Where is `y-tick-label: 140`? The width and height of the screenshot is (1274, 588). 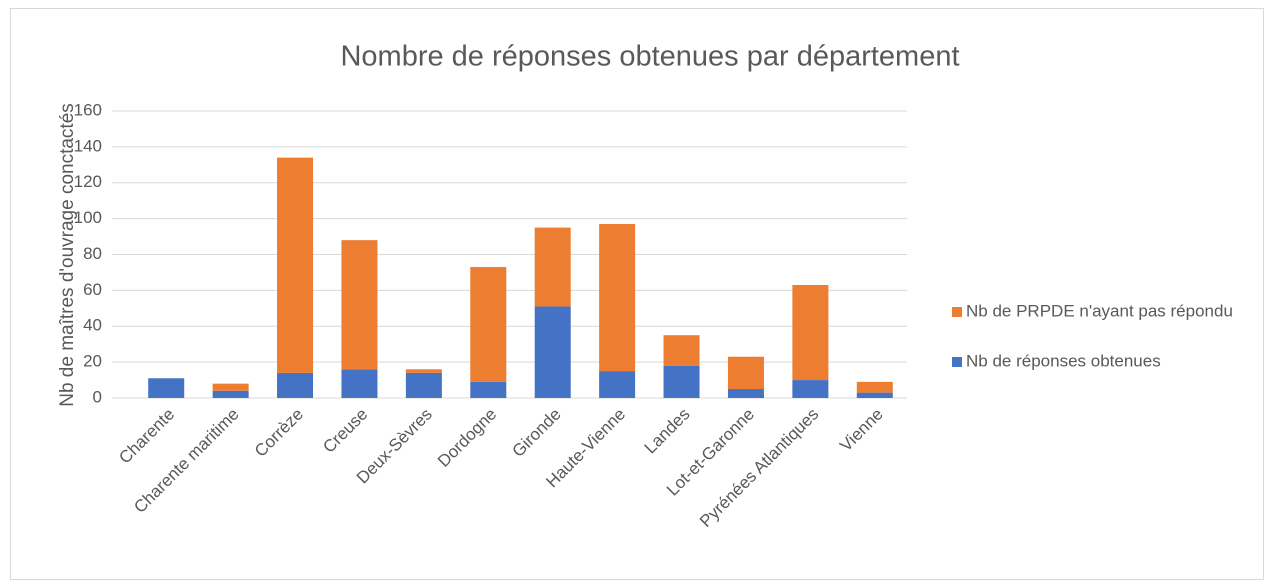
y-tick-label: 140 is located at coordinates (88, 145).